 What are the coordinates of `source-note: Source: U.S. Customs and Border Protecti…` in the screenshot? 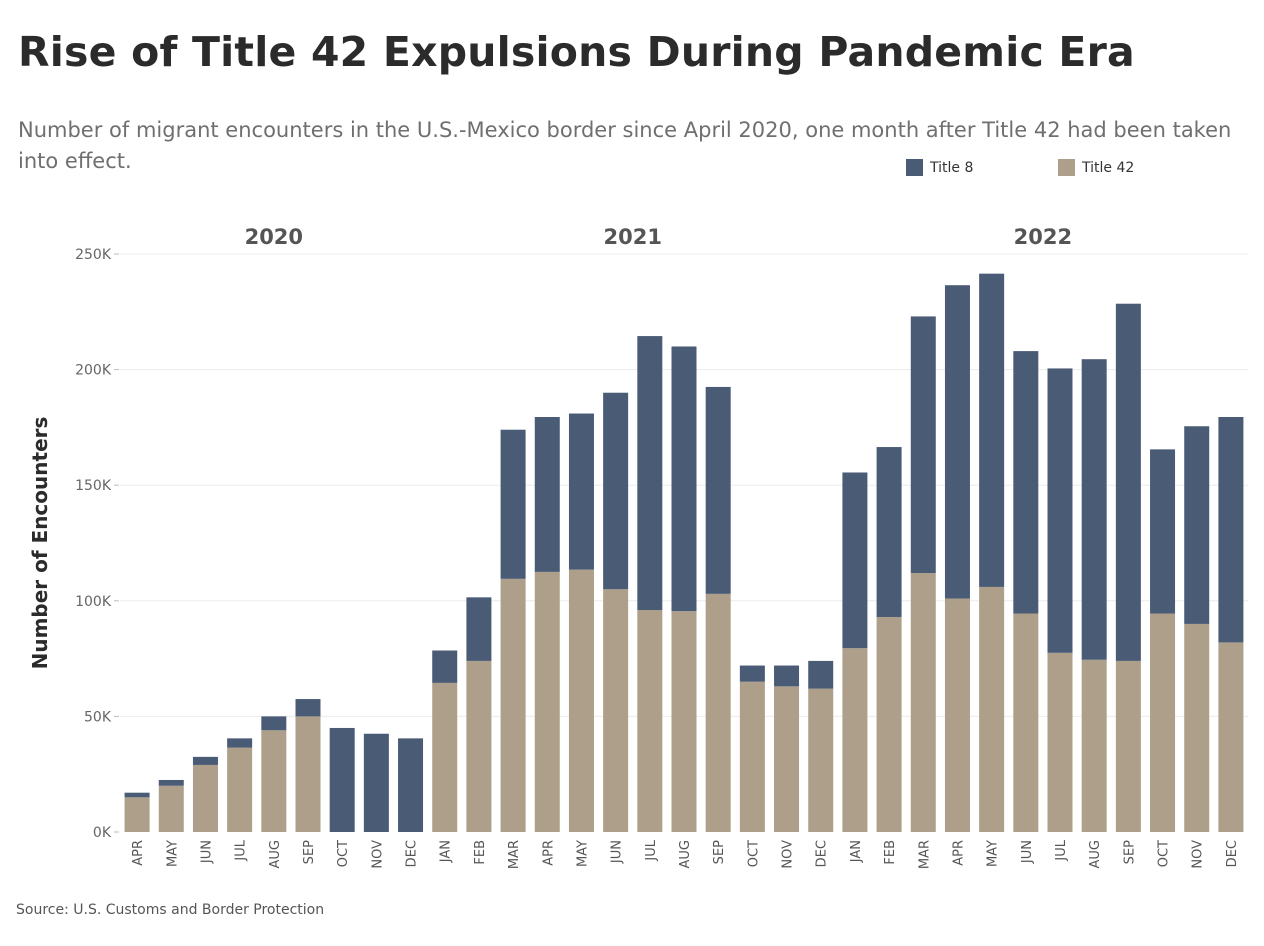 It's located at (170, 910).